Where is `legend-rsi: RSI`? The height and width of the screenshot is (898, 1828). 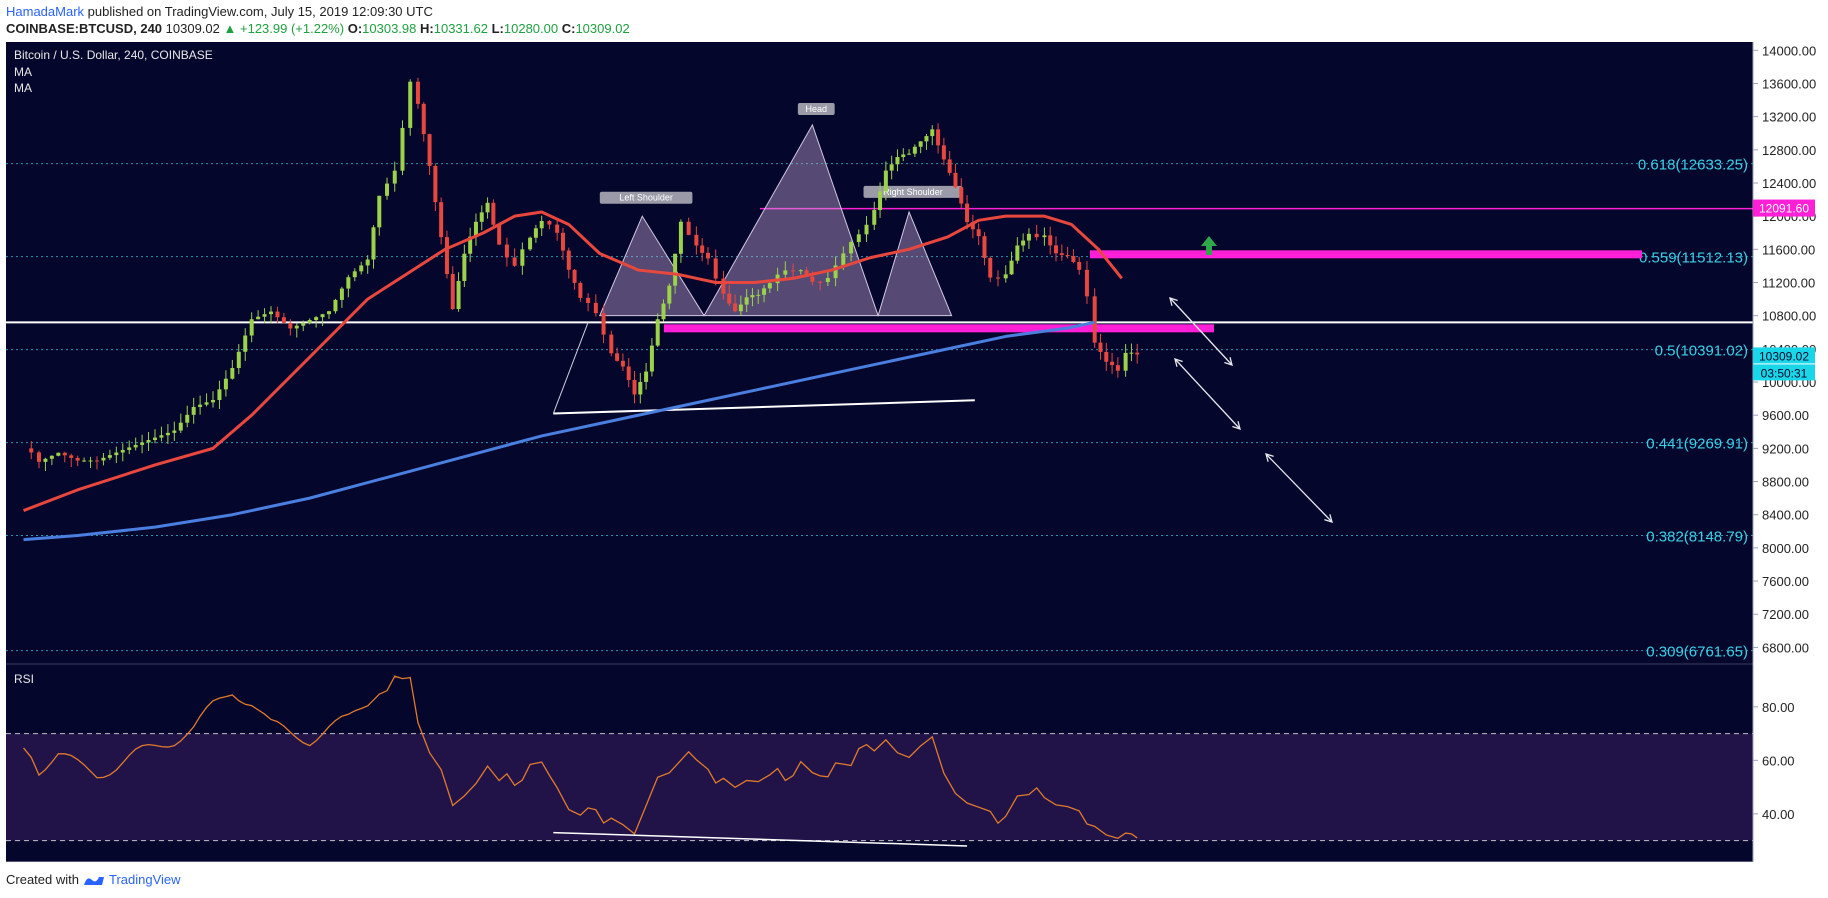
legend-rsi: RSI is located at coordinates (24, 679).